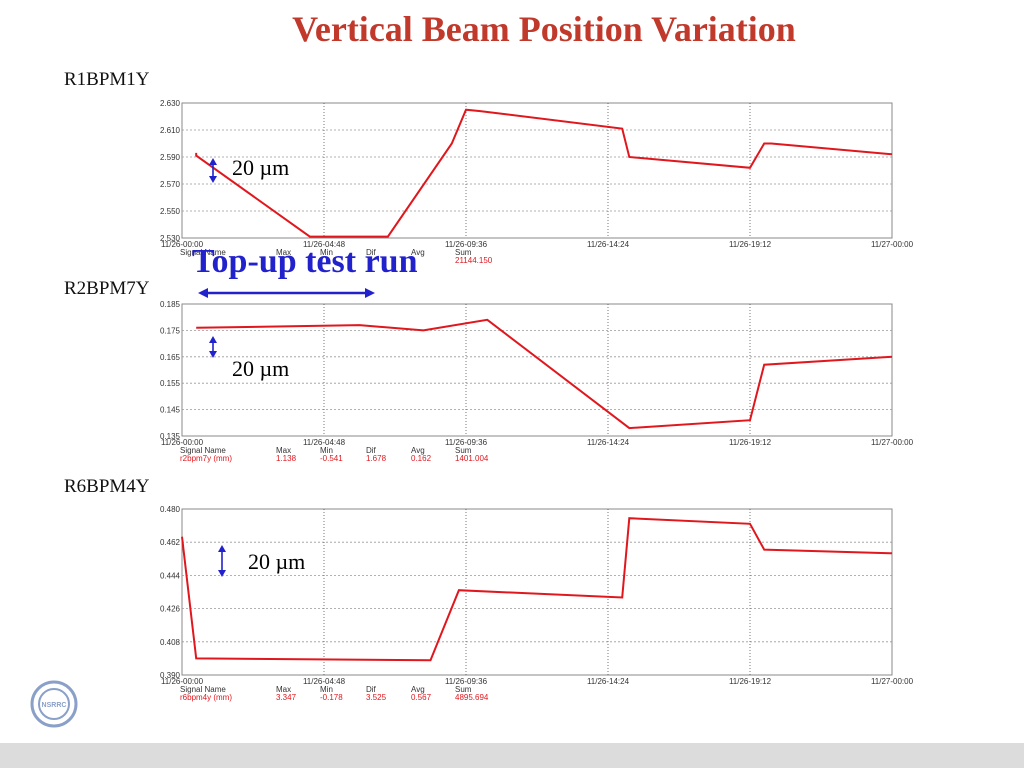 This screenshot has height=768, width=1024. What do you see at coordinates (544, 29) in the screenshot?
I see `slide-title: Vertical Beam Position Variation` at bounding box center [544, 29].